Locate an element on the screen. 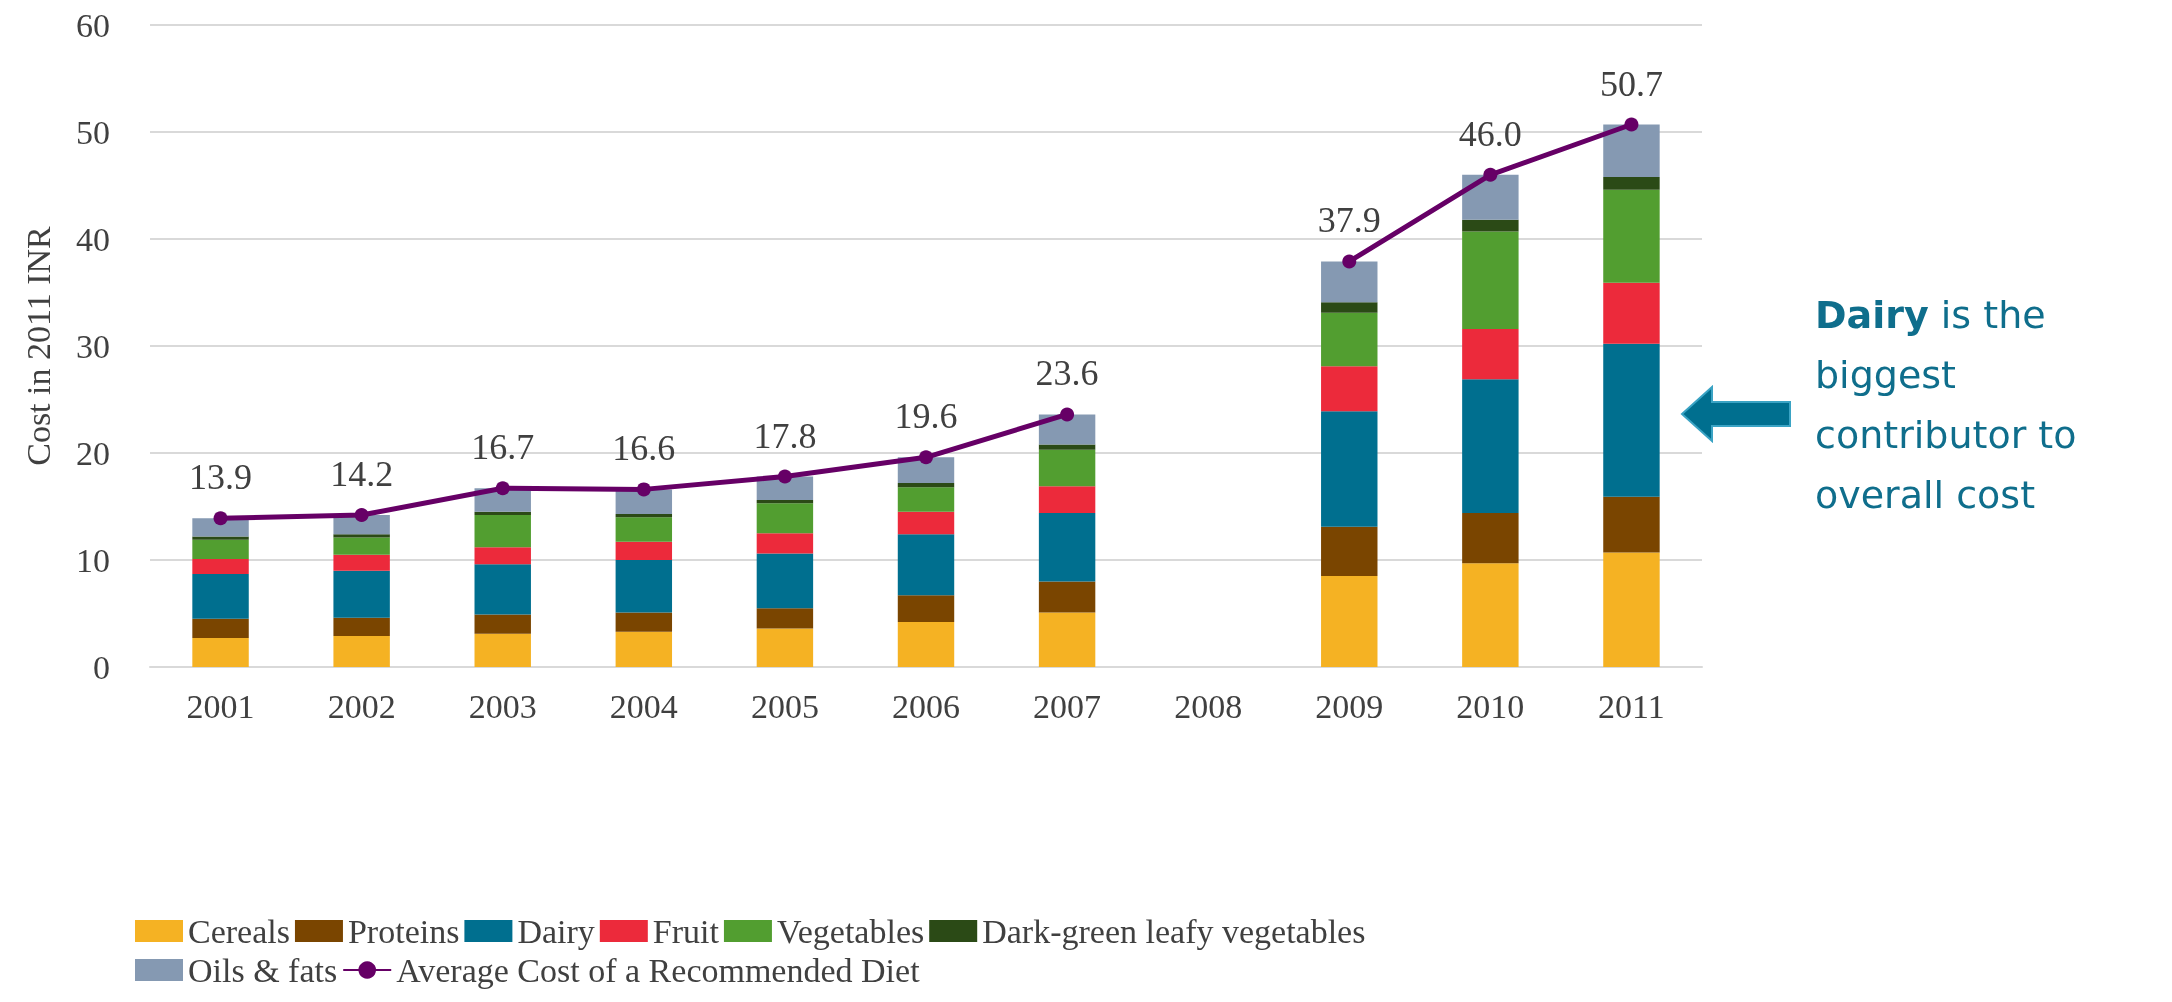 The width and height of the screenshot is (2172, 1002). x-tick-label: 2001 is located at coordinates (220, 706).